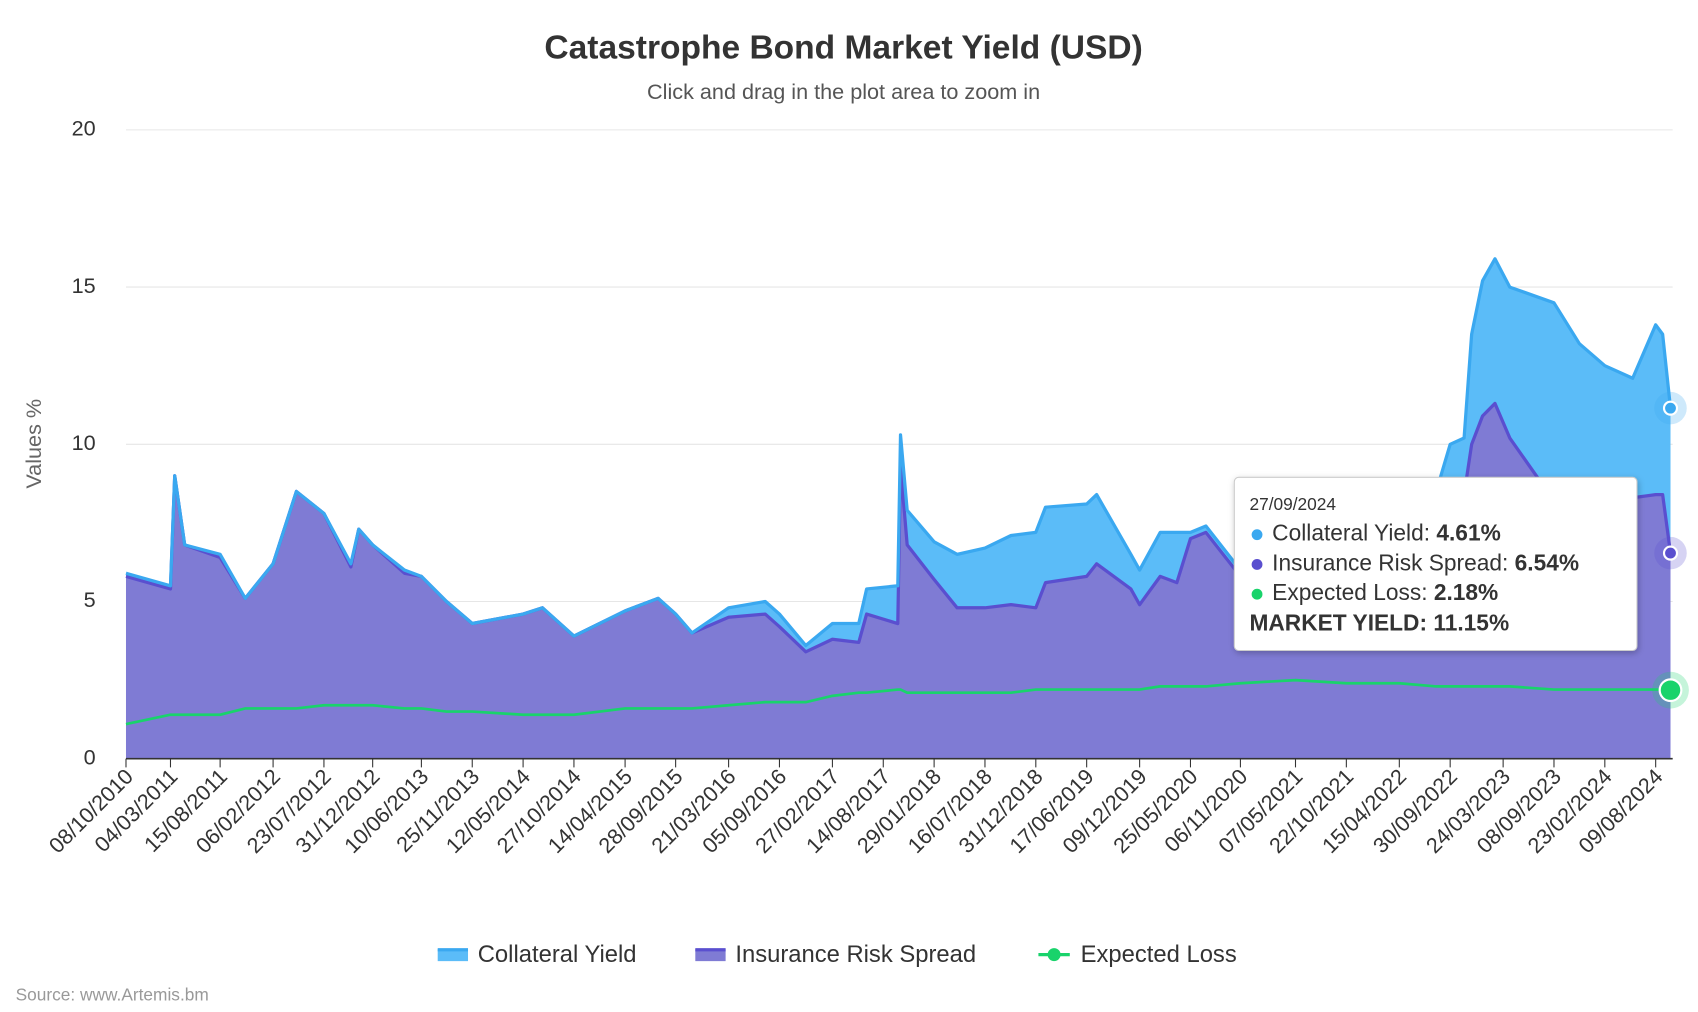 This screenshot has height=1012, width=1698. I want to click on tooltip-item: Insurance Risk Spread: 6.54%, so click(1425, 562).